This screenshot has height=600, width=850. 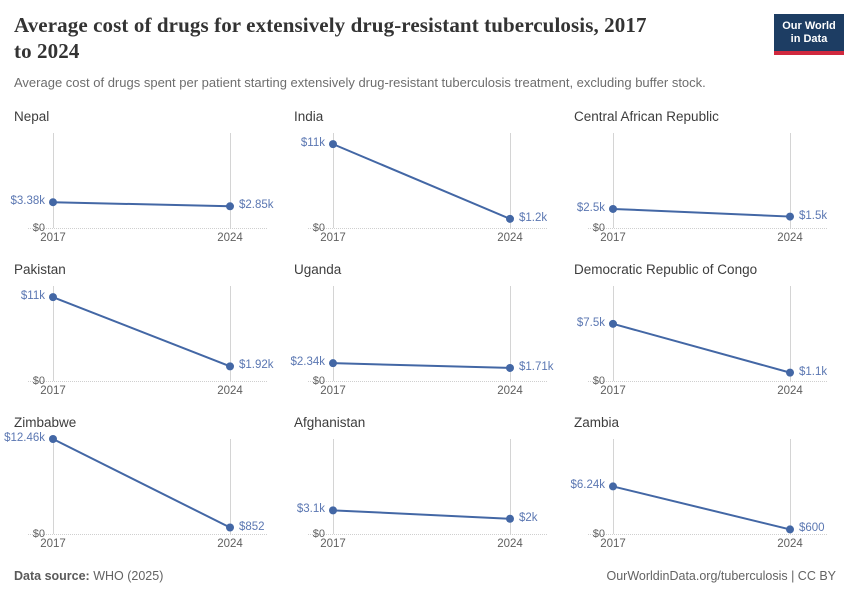 I want to click on our-world-in-data-logo: Our World in Data, so click(x=809, y=34).